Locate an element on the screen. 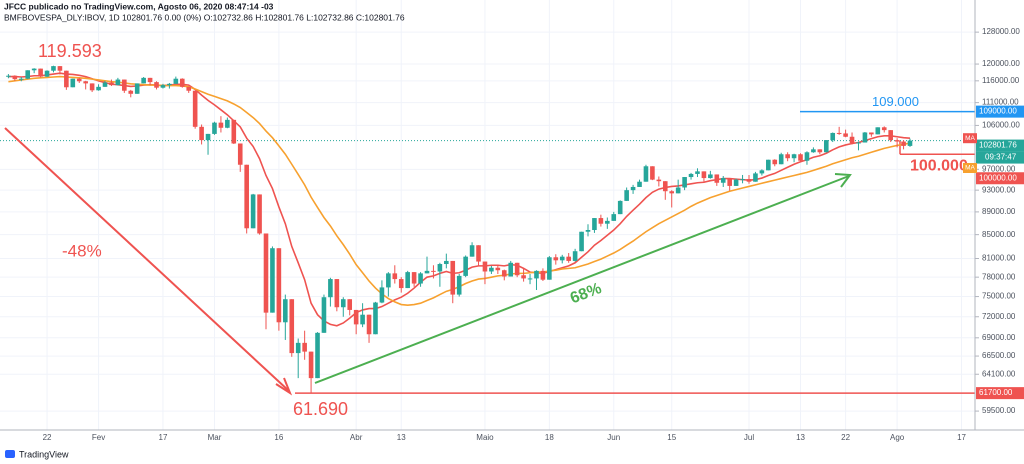  down-arrow-head is located at coordinates (284, 386).